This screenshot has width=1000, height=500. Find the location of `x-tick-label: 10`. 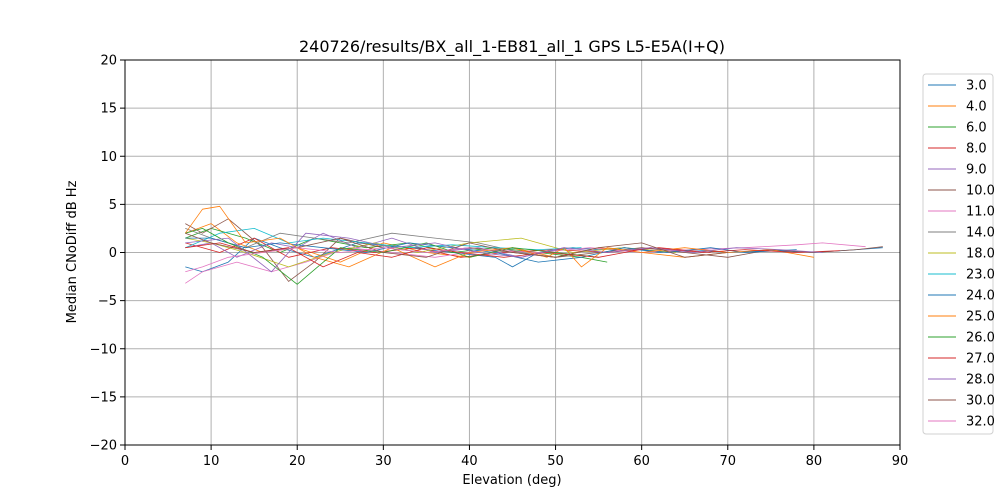

x-tick-label: 10 is located at coordinates (211, 461).